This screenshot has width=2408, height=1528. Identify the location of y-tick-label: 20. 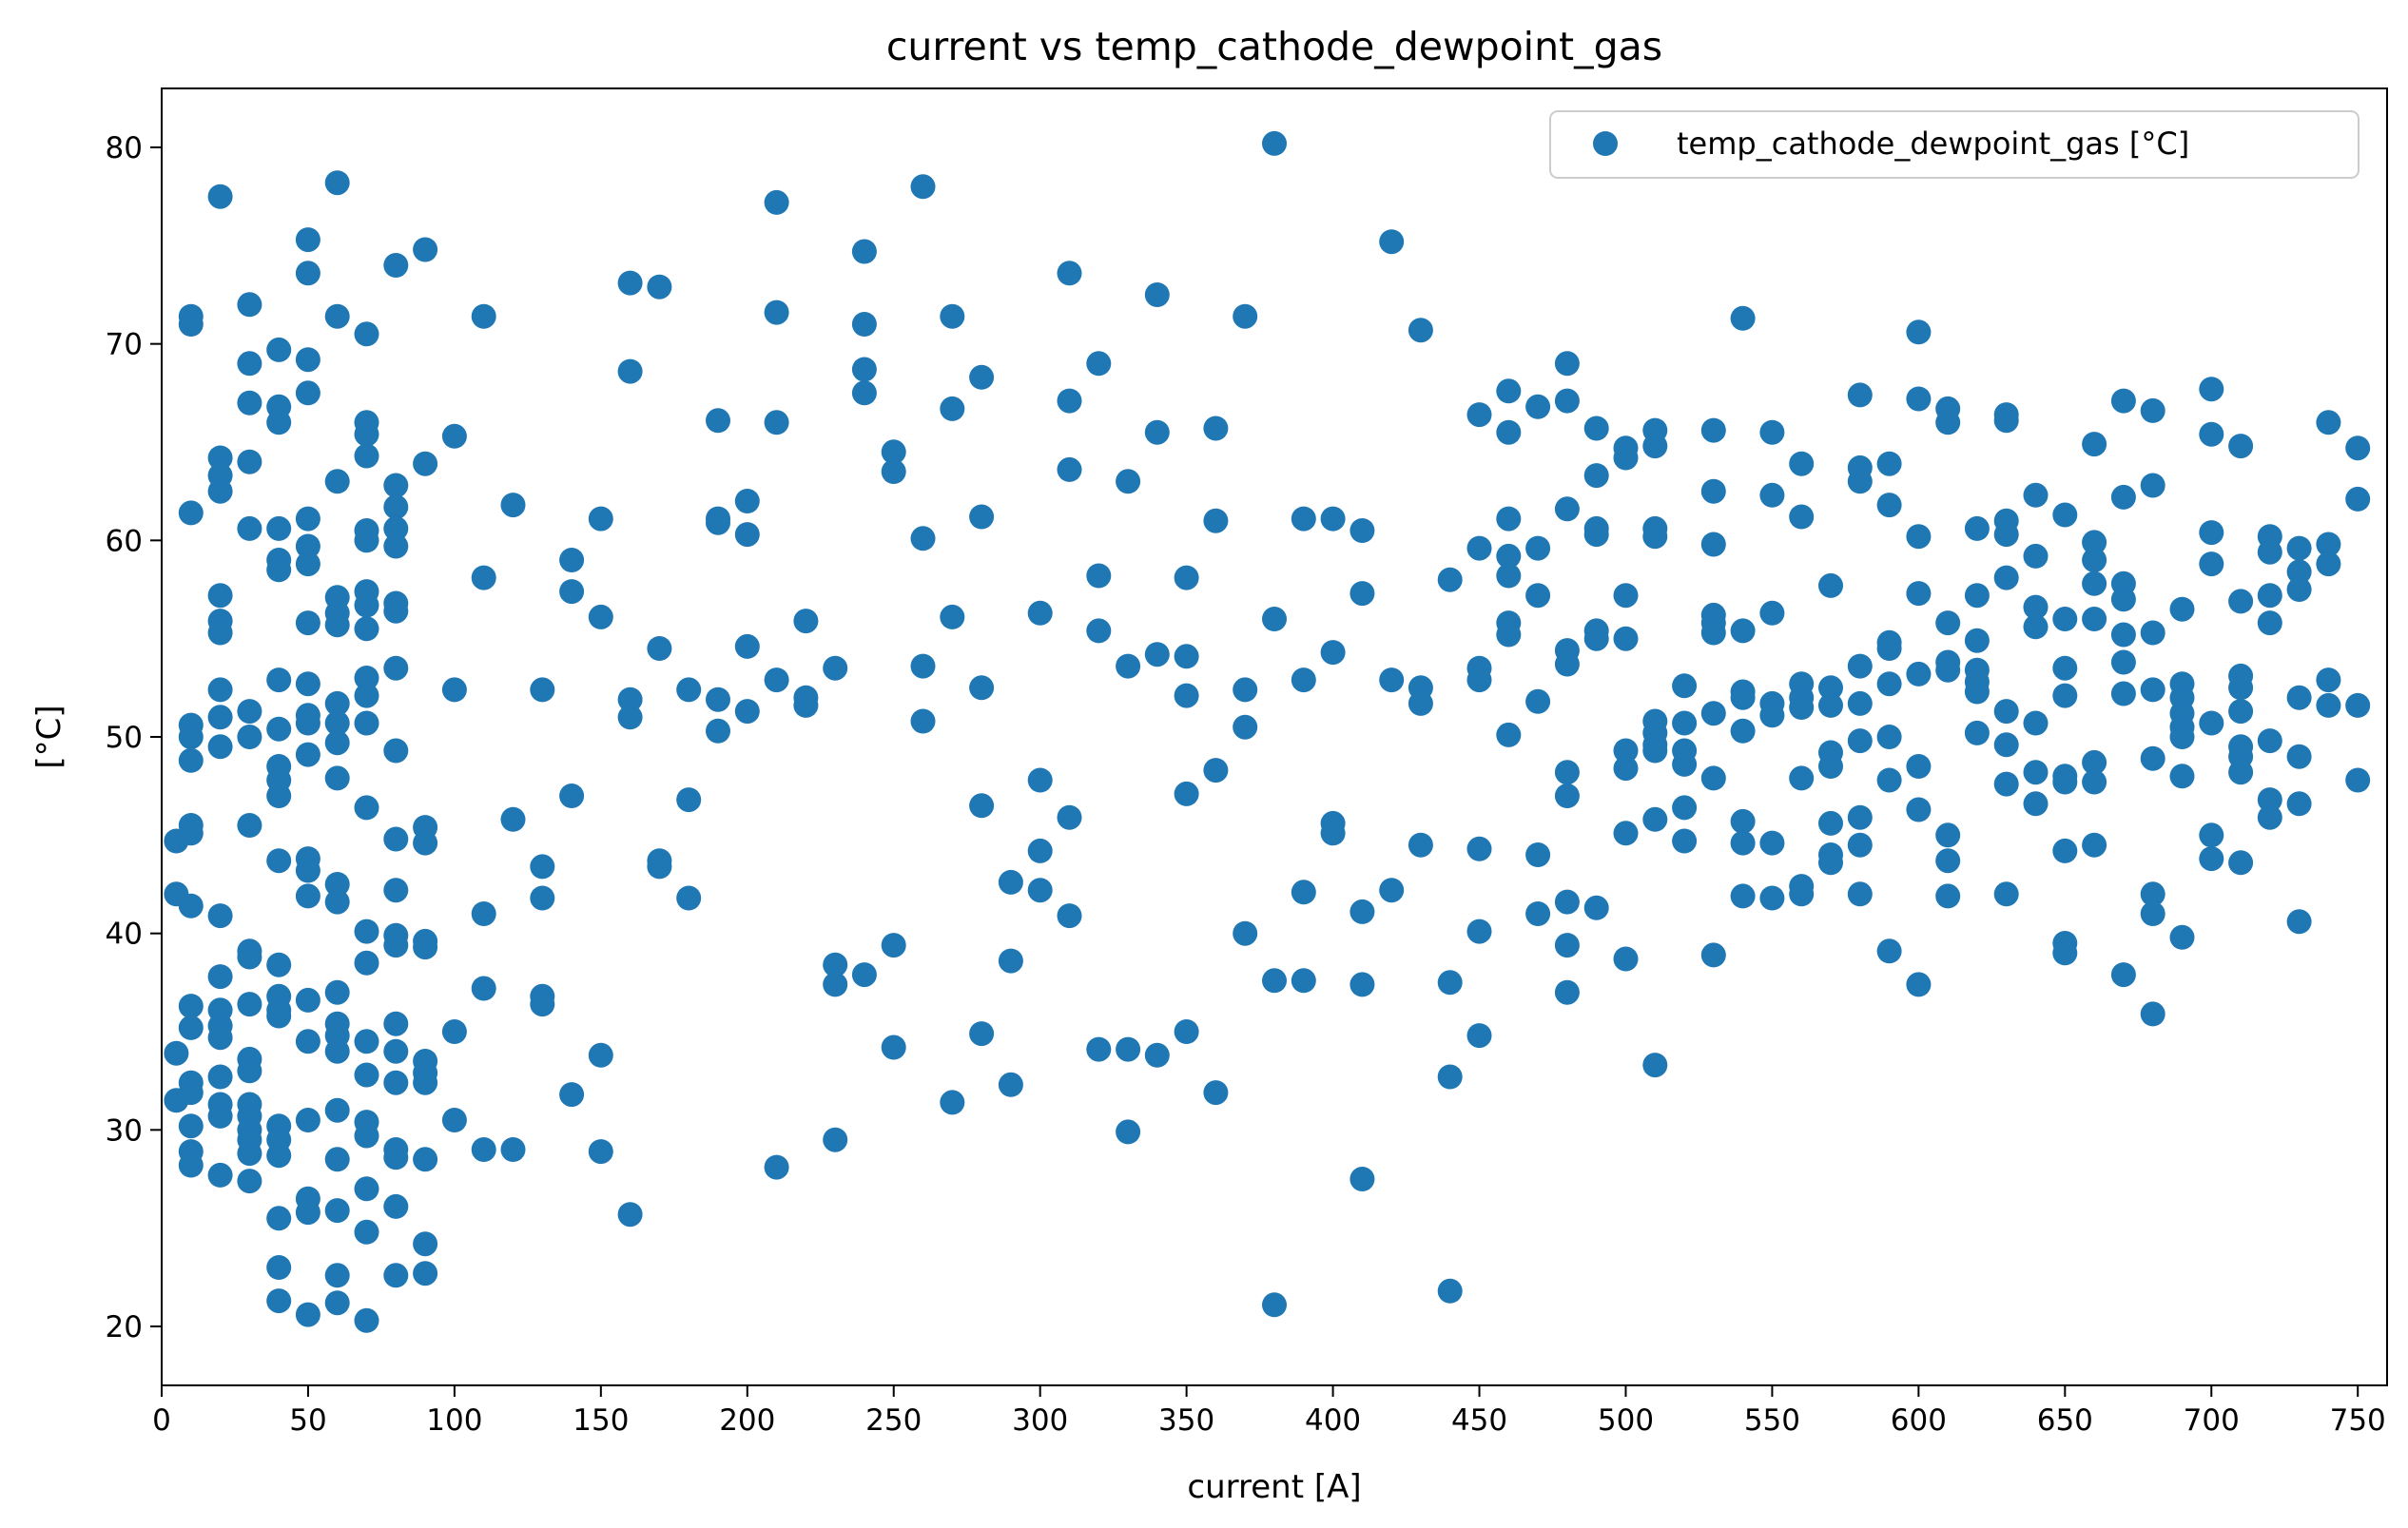
(125, 1327).